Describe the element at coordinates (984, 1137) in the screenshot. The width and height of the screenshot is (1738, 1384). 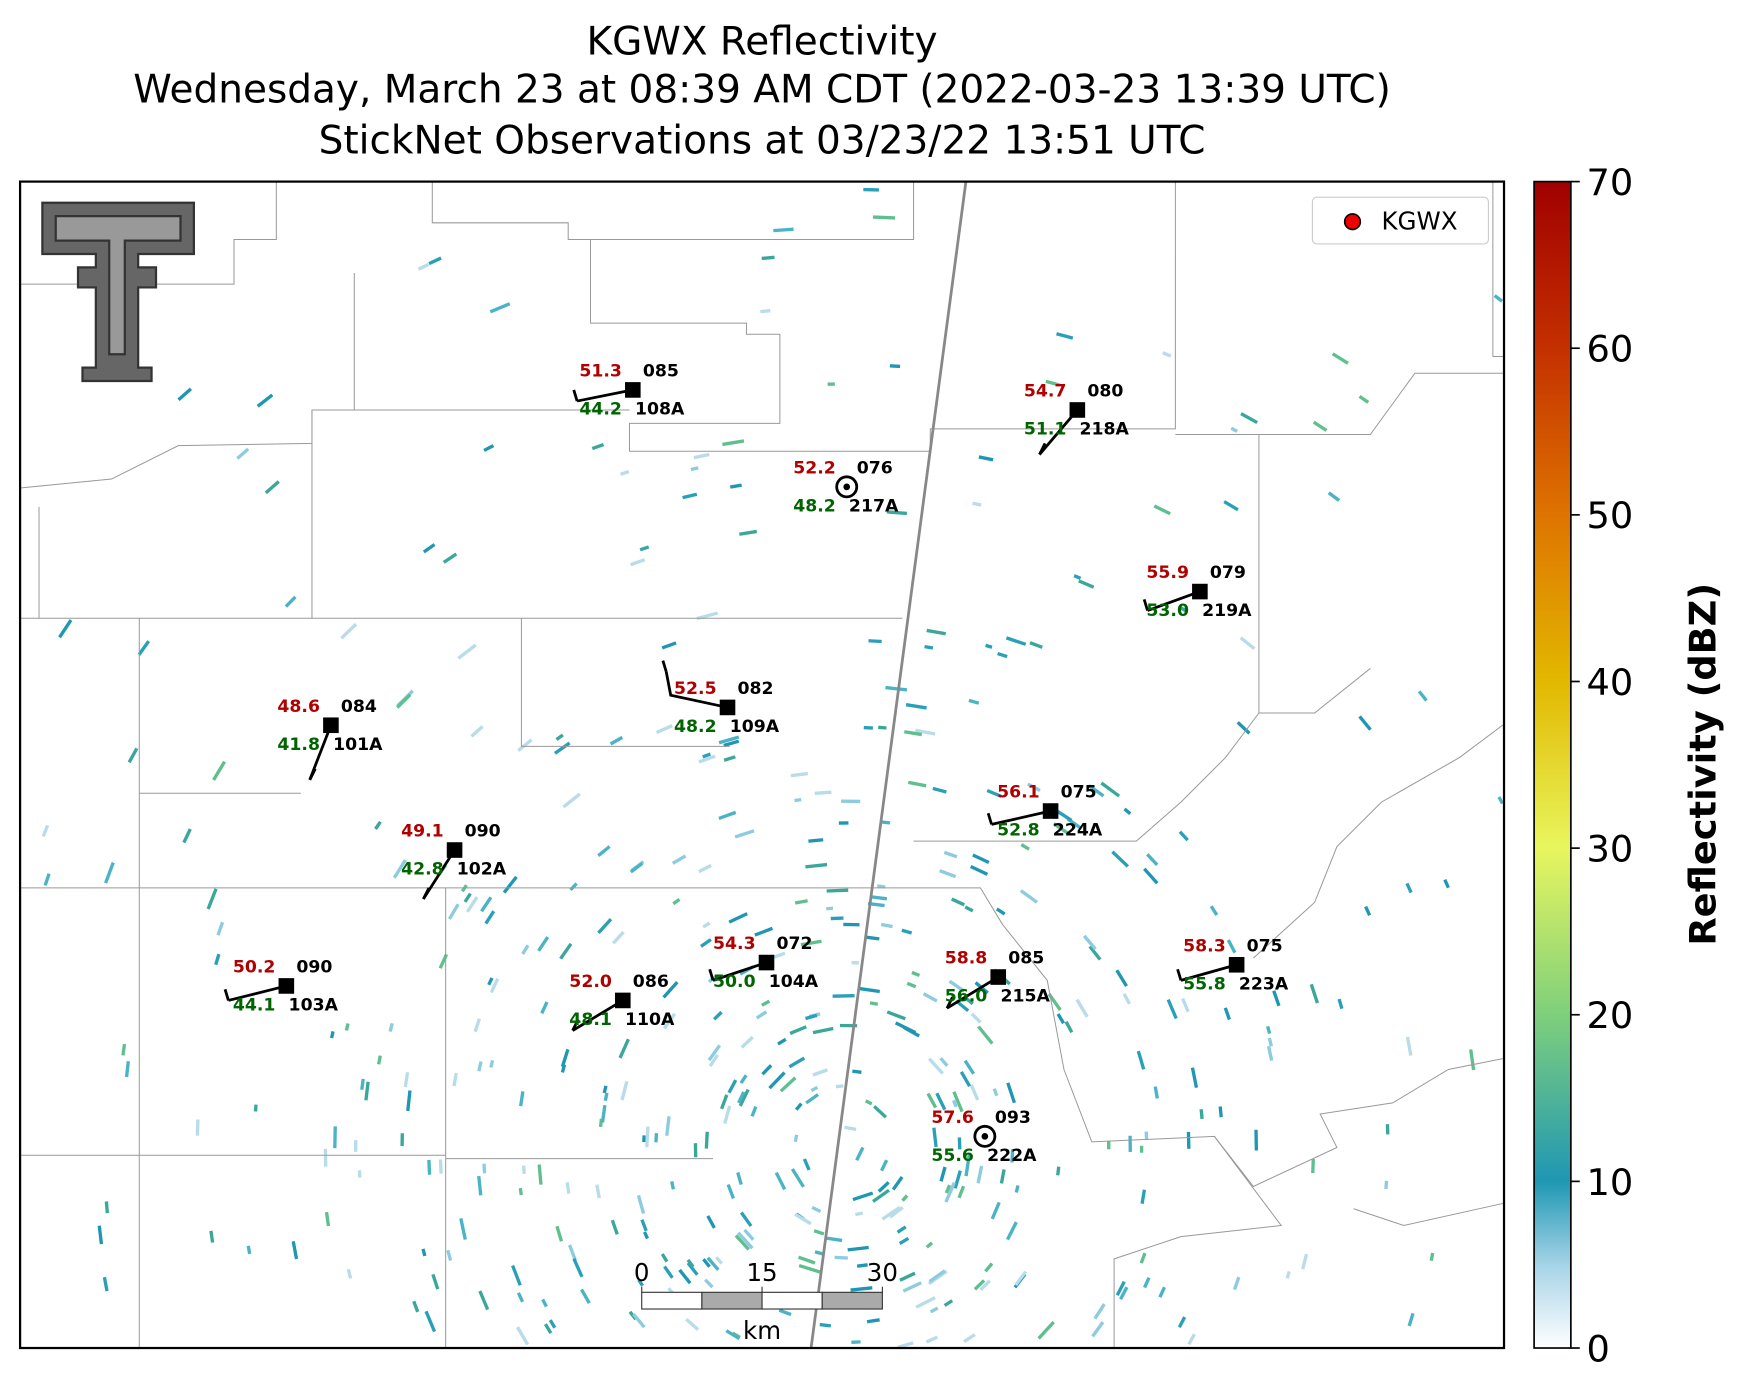
I see `station: 57.6 093 55.6 222A` at that location.